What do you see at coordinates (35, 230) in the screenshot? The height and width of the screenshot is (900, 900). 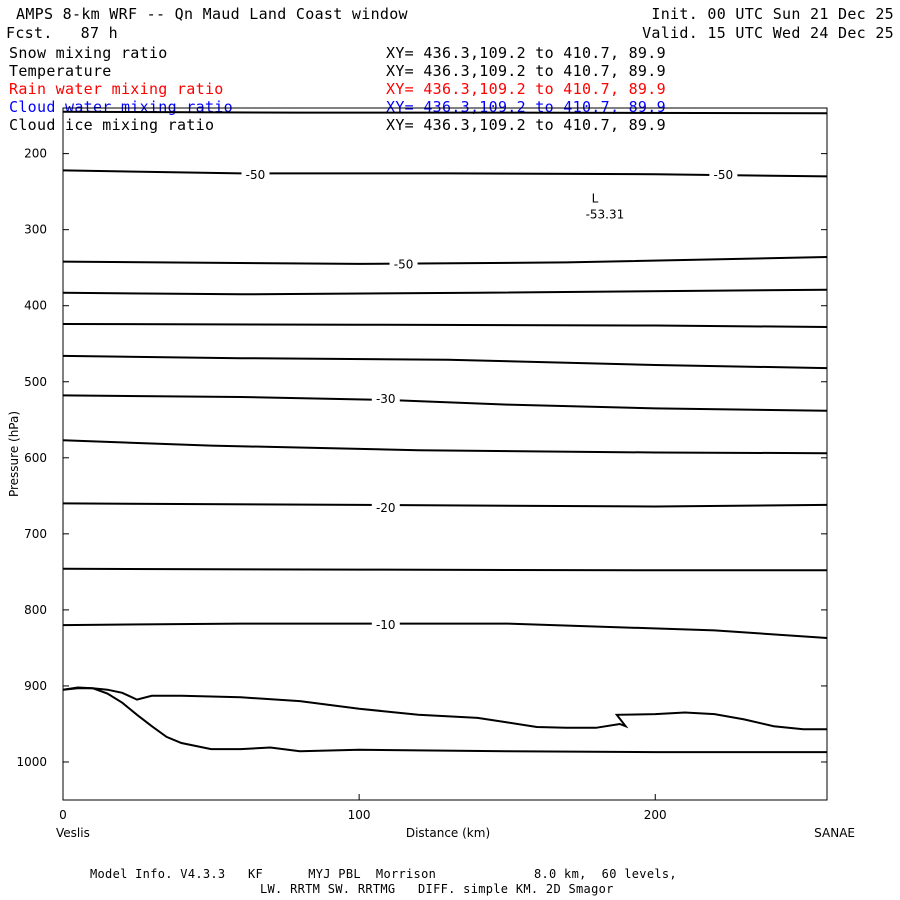 I see `y-tick-label: 300` at bounding box center [35, 230].